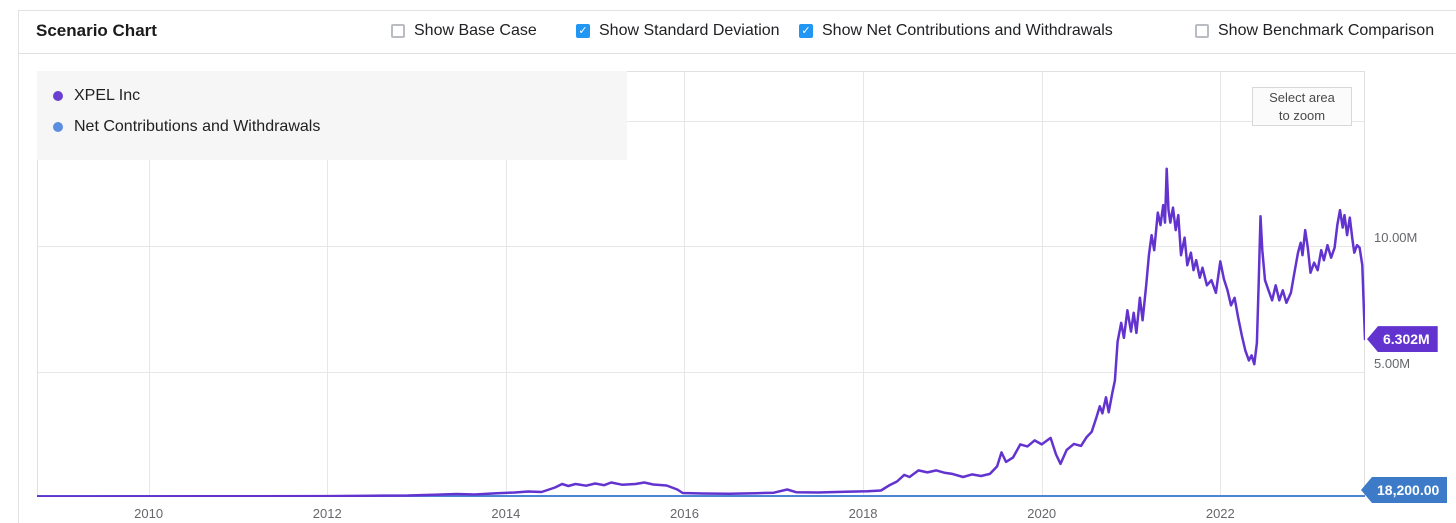 Image resolution: width=1456 pixels, height=523 pixels. Describe the element at coordinates (967, 30) in the screenshot. I see `checkbox-label: Show Net Contributions and Withdrawals` at that location.